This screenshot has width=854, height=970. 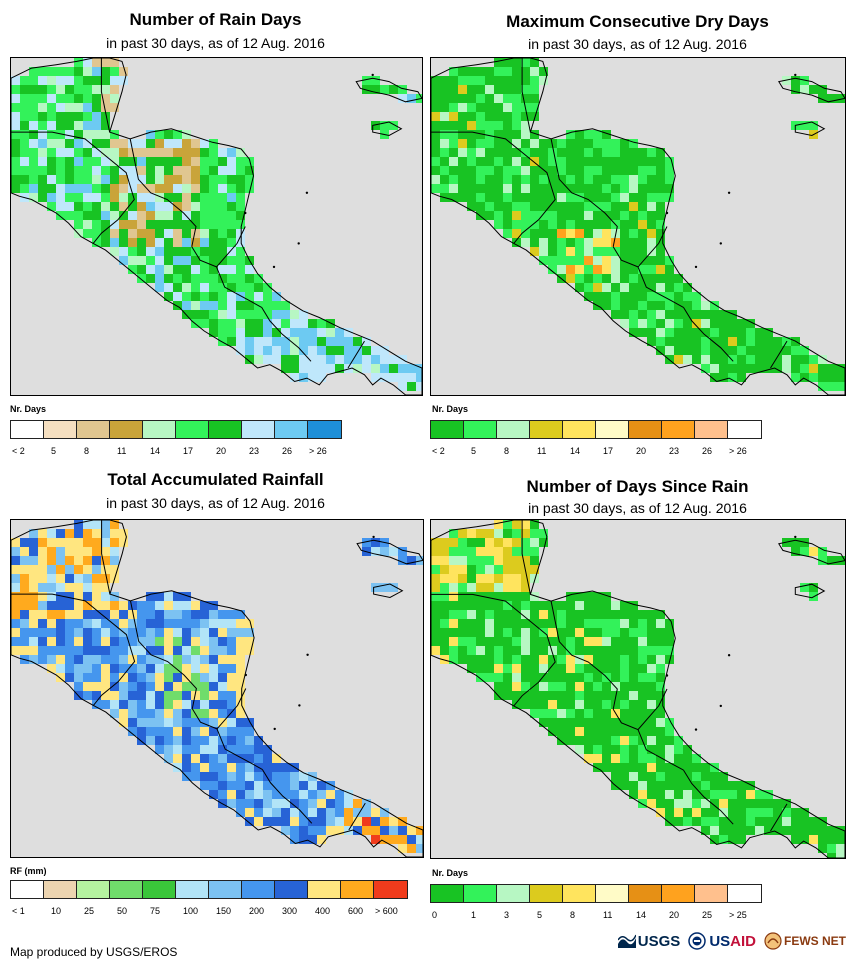 I want to click on panel-title: Total Accumulated Rainfall, so click(x=215, y=479).